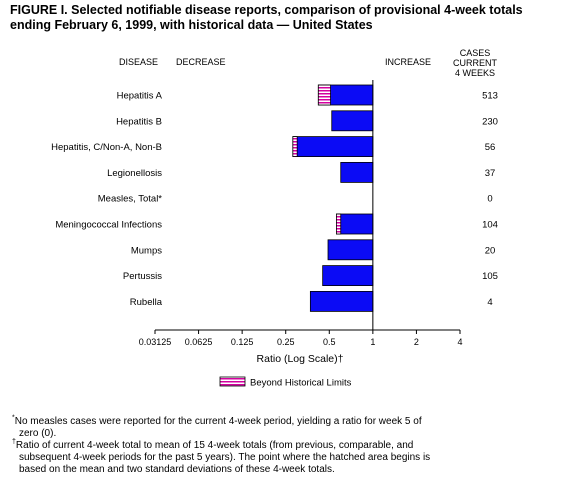  Describe the element at coordinates (155, 342) in the screenshot. I see `x-tick-label-0-03125: 0.03125` at that location.